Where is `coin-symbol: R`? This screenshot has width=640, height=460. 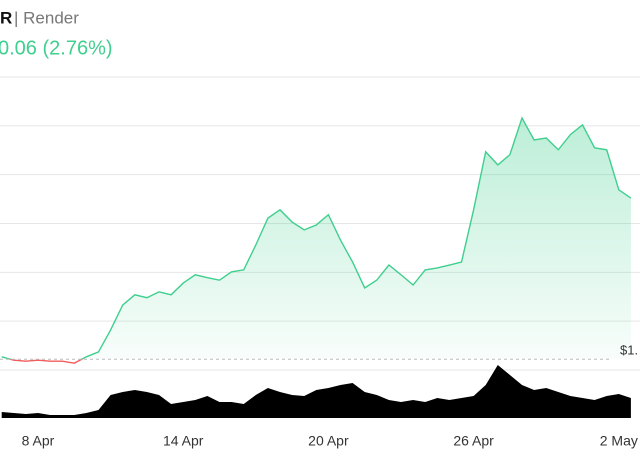
coin-symbol: R is located at coordinates (6, 17).